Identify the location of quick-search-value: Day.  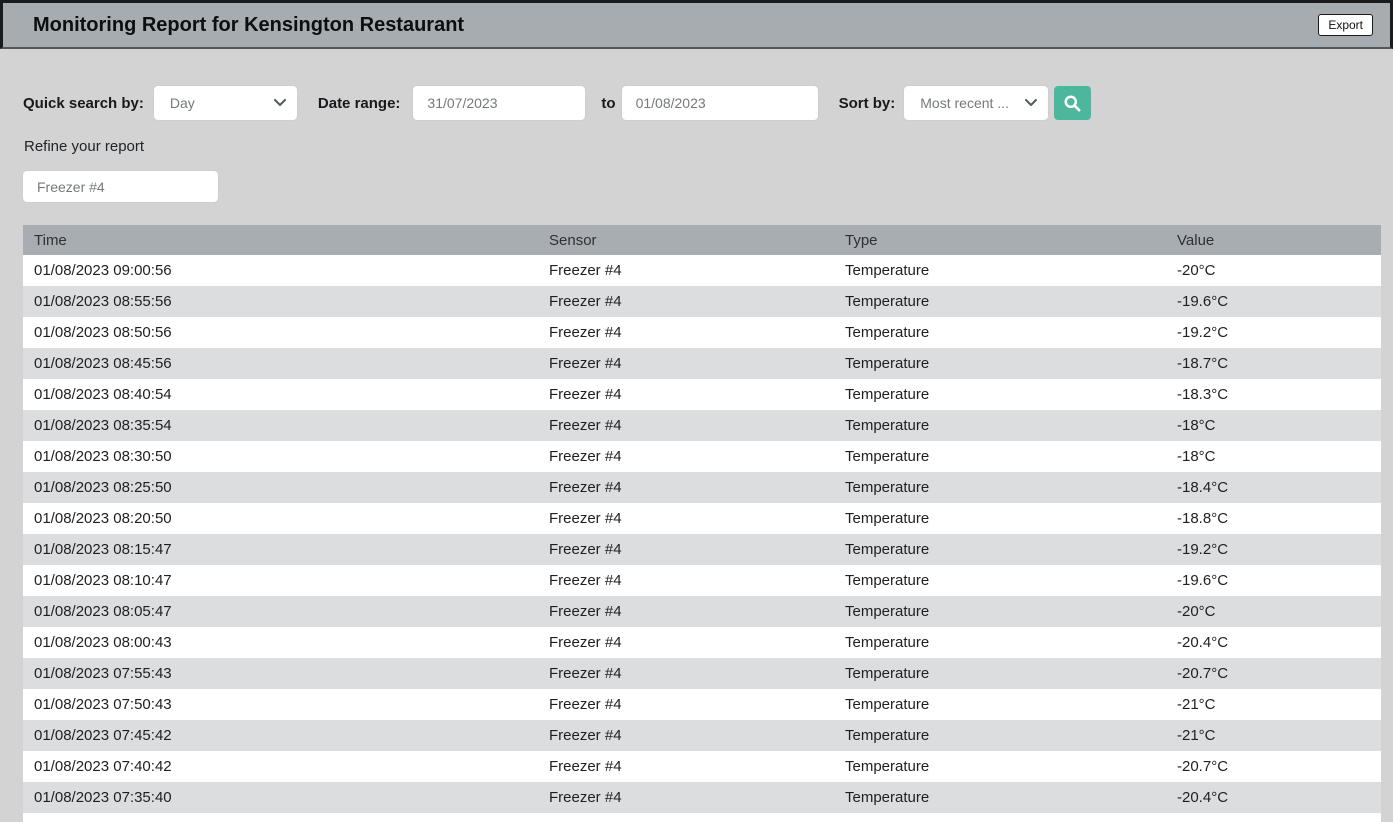
(182, 103).